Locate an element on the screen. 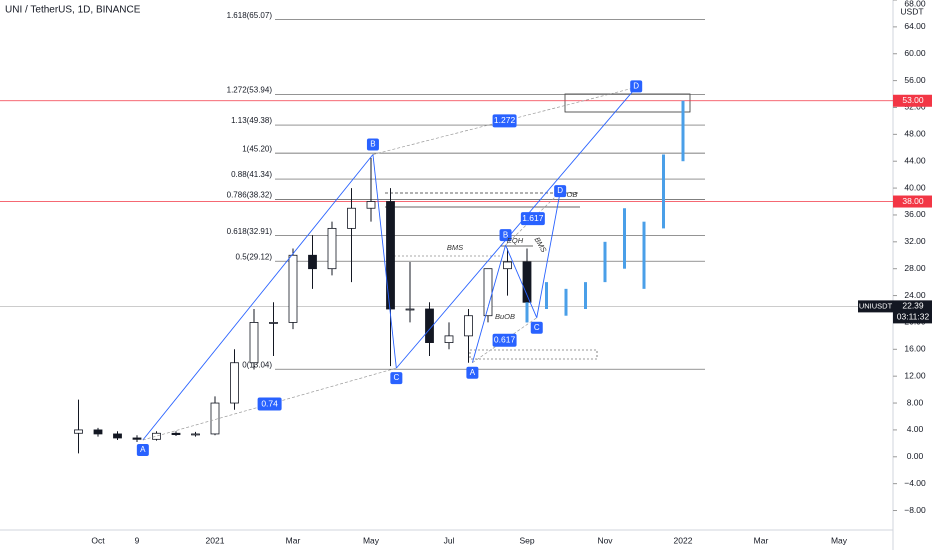  fib-label: 0.88(41.34) is located at coordinates (251, 174).